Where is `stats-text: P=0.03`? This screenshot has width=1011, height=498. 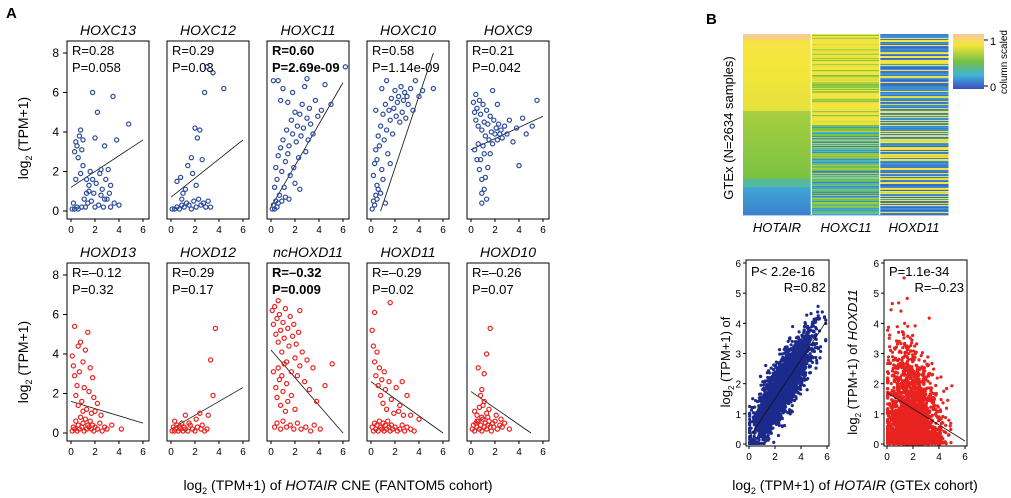 stats-text: P=0.03 is located at coordinates (193, 67).